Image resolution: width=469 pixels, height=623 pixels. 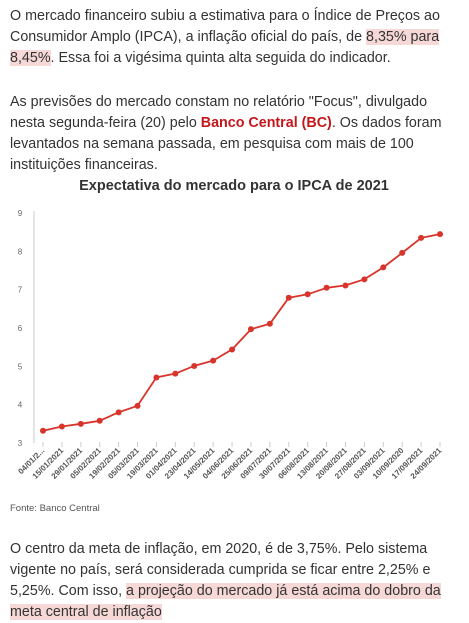 What do you see at coordinates (20, 328) in the screenshot?
I see `y-tick-label: 6` at bounding box center [20, 328].